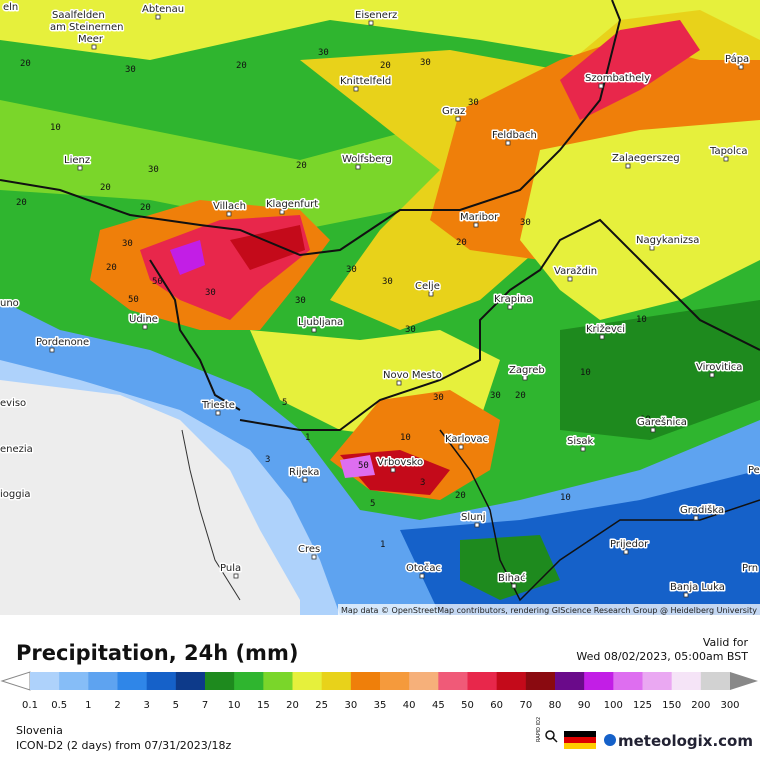 The image size is (760, 760). What do you see at coordinates (438, 705) in the screenshot?
I see `legend-label: 45` at bounding box center [438, 705].